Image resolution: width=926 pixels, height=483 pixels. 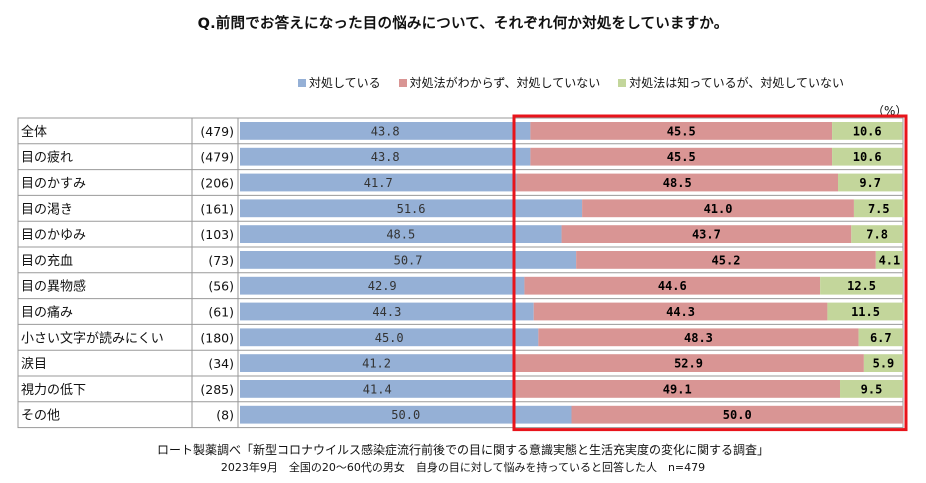 I want to click on category-label: 目の充血, so click(x=47, y=261).